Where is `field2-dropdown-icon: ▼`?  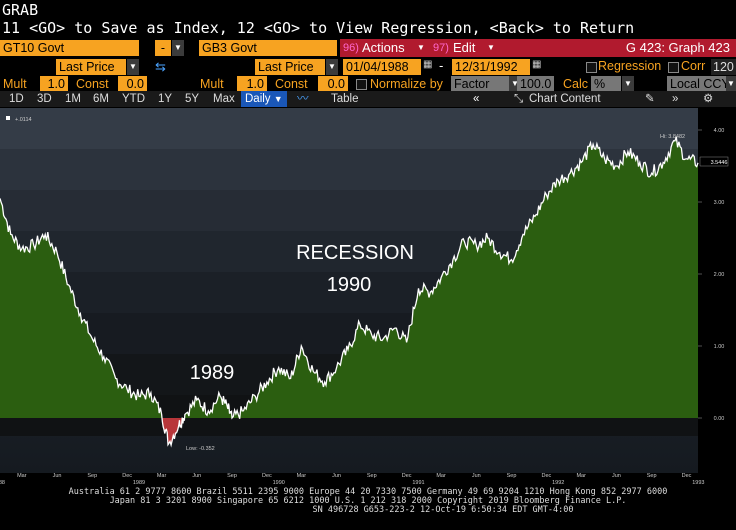
field2-dropdown-icon: ▼ is located at coordinates (332, 67).